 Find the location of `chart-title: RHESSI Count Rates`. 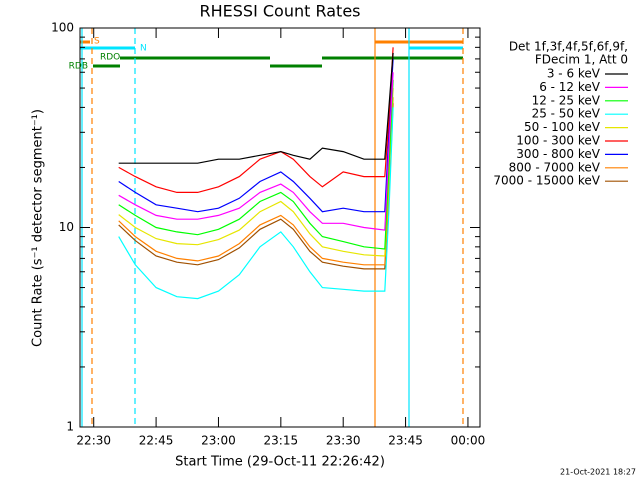

chart-title: RHESSI Count Rates is located at coordinates (280, 11).